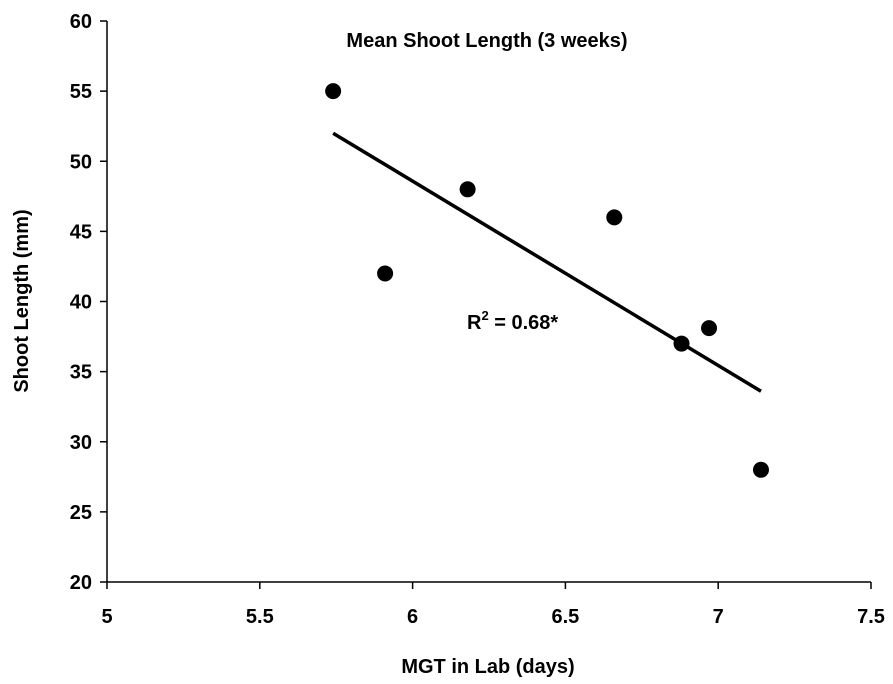 This screenshot has width=893, height=684. What do you see at coordinates (484, 315) in the screenshot?
I see `r-squared-superscript: 2` at bounding box center [484, 315].